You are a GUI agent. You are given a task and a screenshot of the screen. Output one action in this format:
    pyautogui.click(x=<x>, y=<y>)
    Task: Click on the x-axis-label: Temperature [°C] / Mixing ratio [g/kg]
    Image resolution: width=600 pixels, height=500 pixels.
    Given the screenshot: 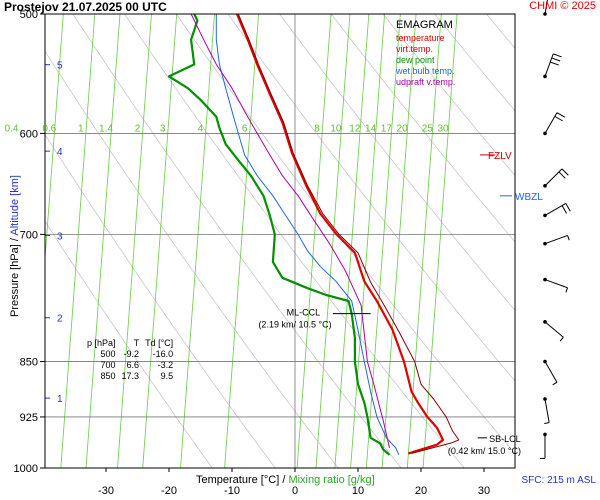 What is the action you would take?
    pyautogui.click(x=285, y=480)
    